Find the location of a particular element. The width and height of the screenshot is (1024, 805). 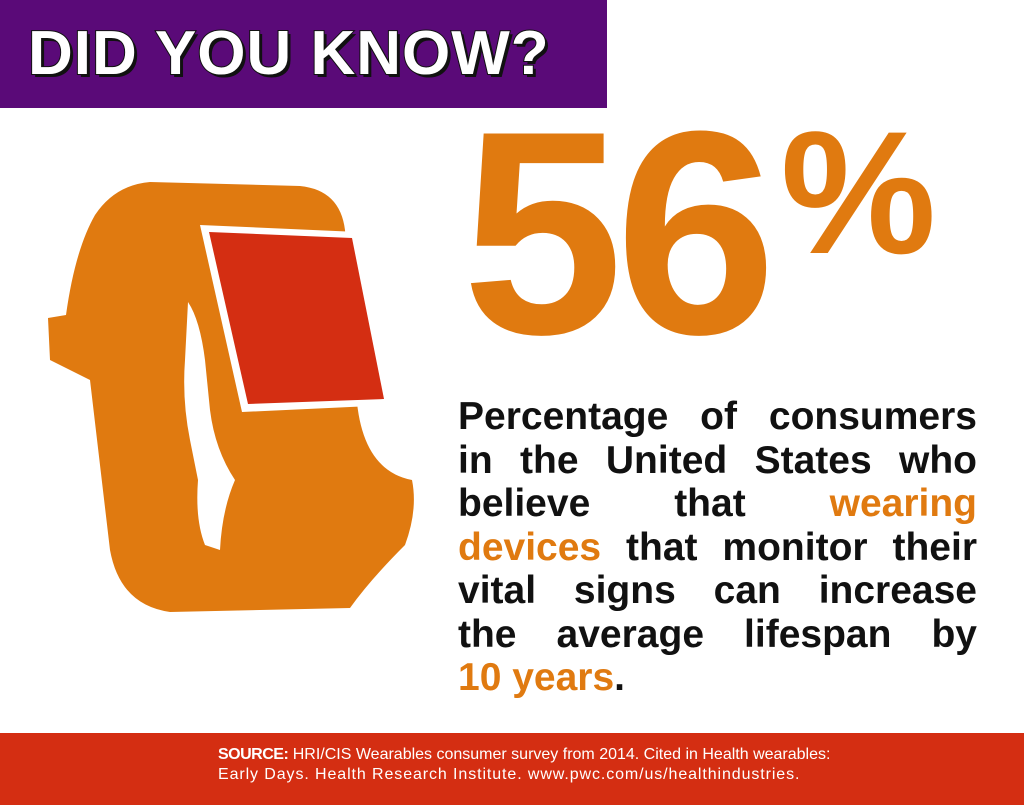

description-text: believe that is located at coordinates (644, 503).